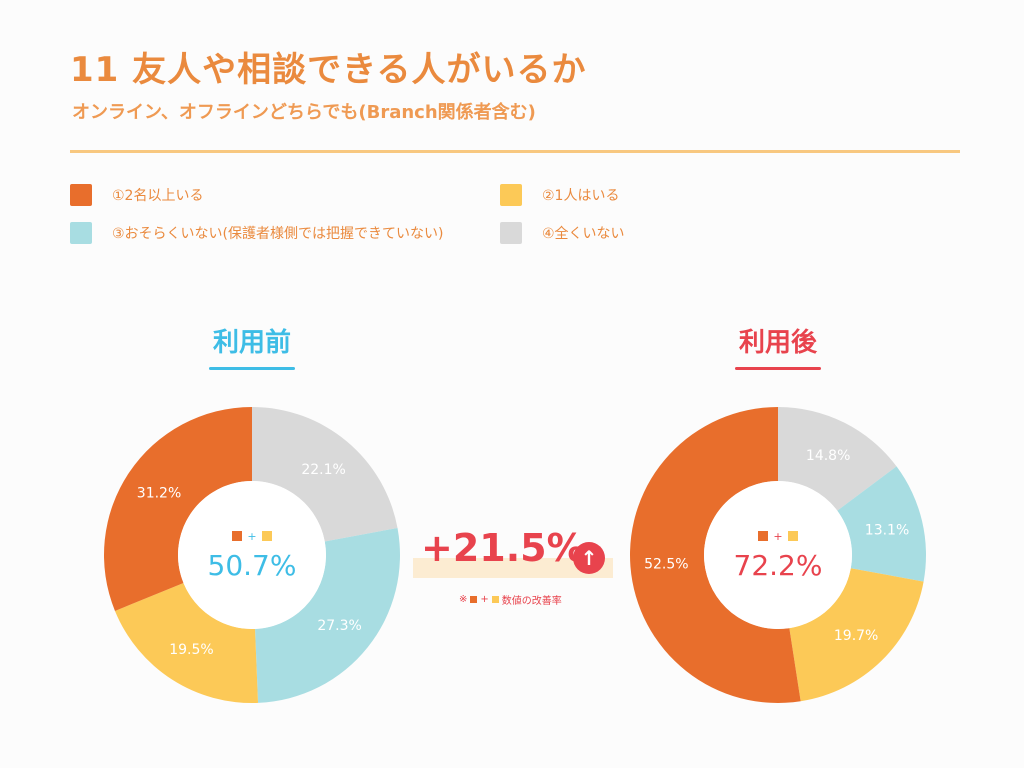 This screenshot has width=1024, height=768. What do you see at coordinates (589, 558) in the screenshot?
I see `up-arrow-icon: ↑` at bounding box center [589, 558].